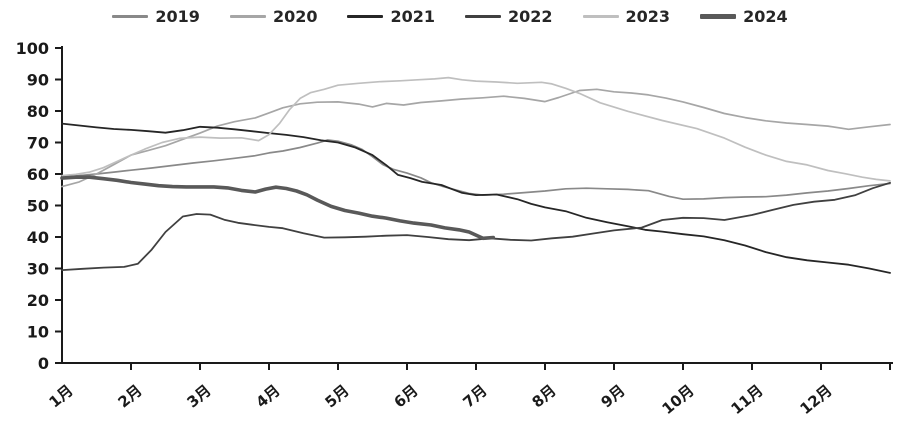  I want to click on x-axis-label: 4月, so click(268, 396).